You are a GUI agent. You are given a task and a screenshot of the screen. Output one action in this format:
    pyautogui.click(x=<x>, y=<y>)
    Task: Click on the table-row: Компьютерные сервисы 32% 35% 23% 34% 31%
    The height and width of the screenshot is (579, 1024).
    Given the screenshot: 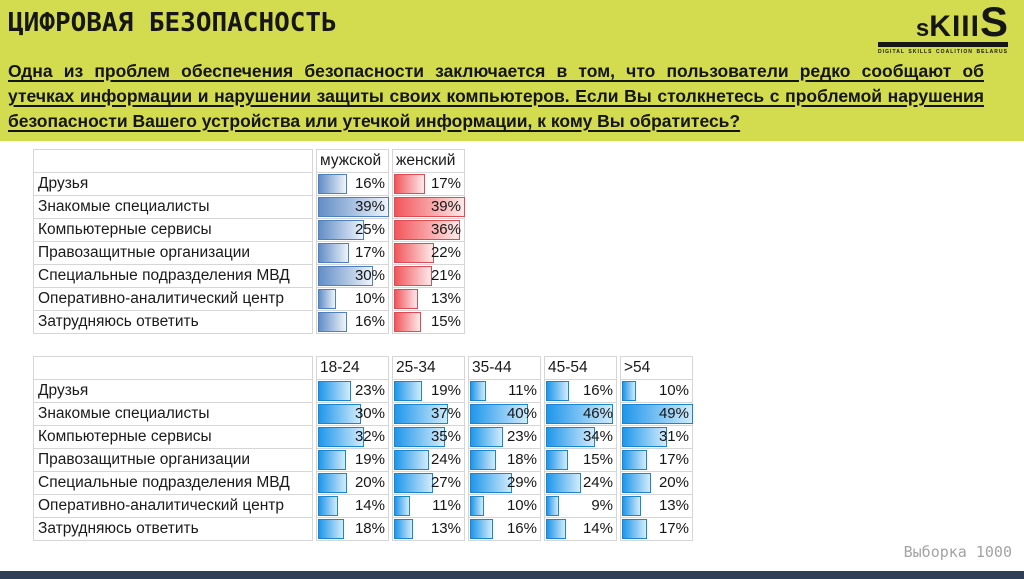 What is the action you would take?
    pyautogui.click(x=363, y=437)
    